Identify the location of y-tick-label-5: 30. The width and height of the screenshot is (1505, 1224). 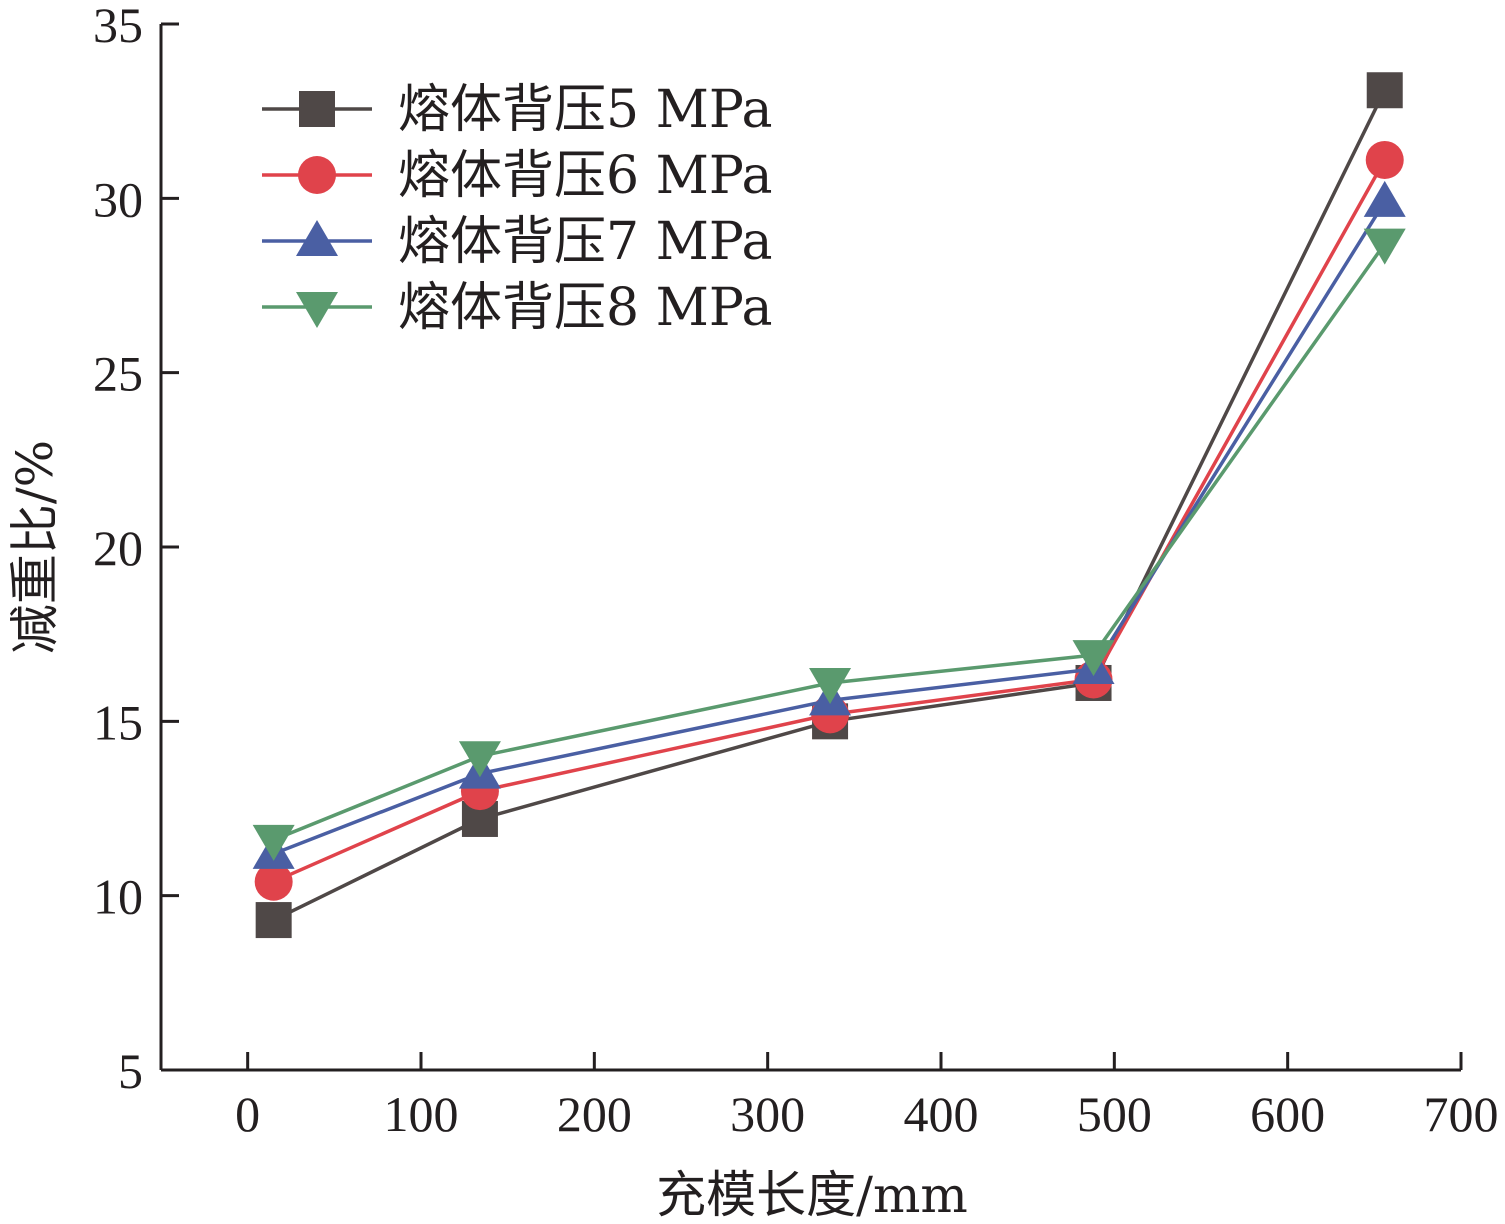
(118, 199).